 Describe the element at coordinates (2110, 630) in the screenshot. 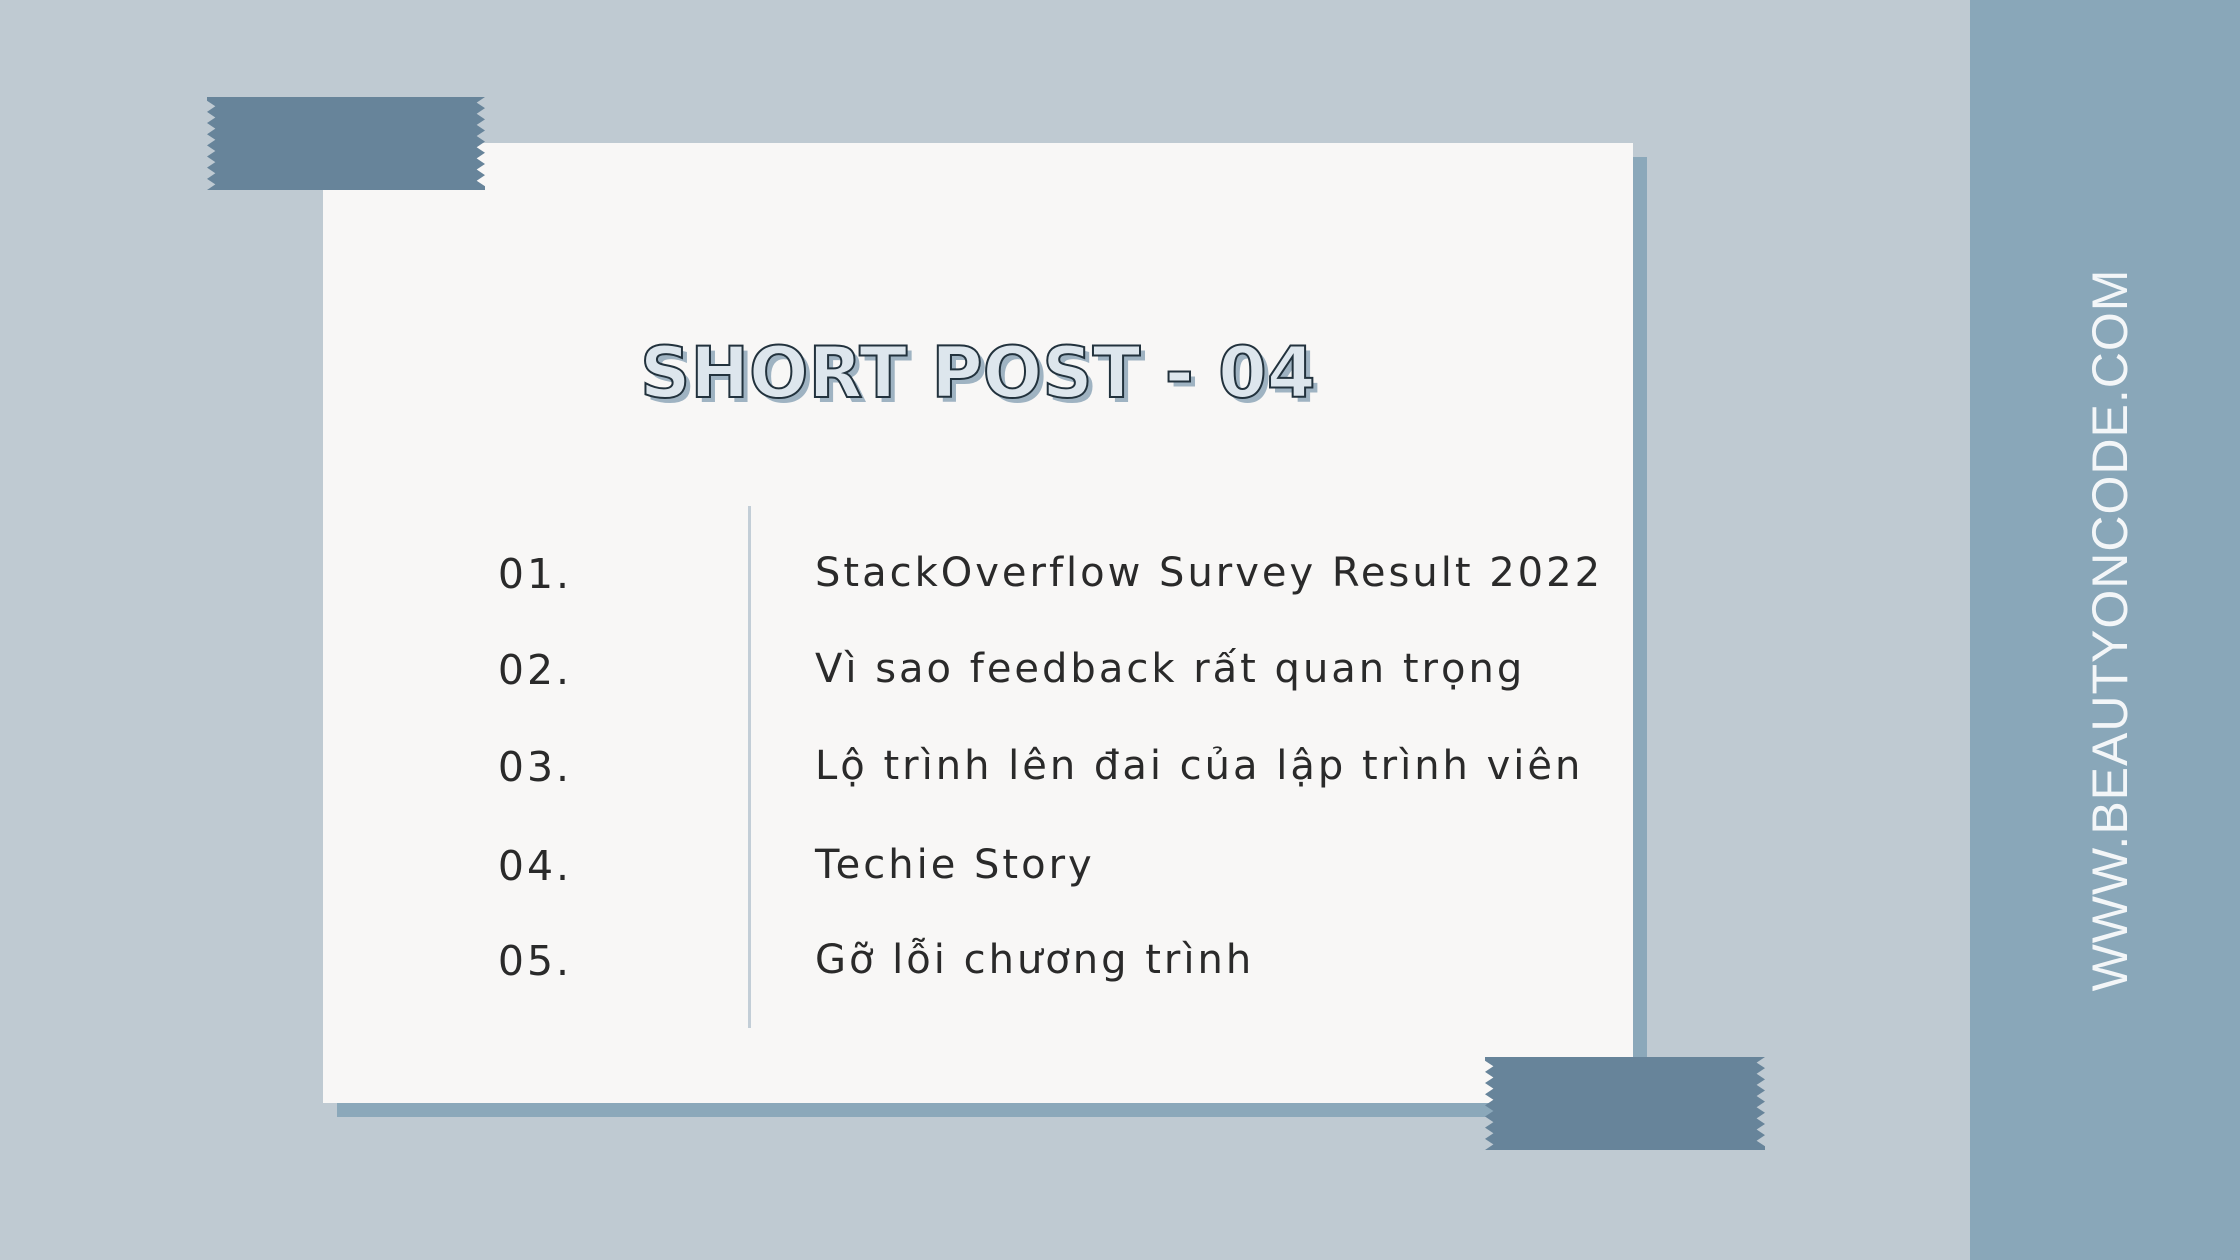

I see `website-url: WWW.BEAUTYONCODE.COM` at that location.